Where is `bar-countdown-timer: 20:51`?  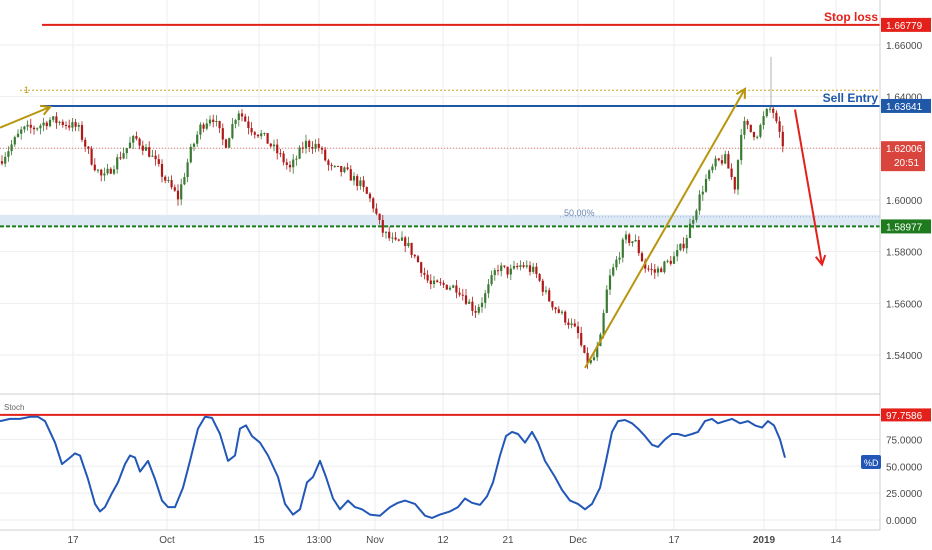
bar-countdown-timer: 20:51 is located at coordinates (906, 163).